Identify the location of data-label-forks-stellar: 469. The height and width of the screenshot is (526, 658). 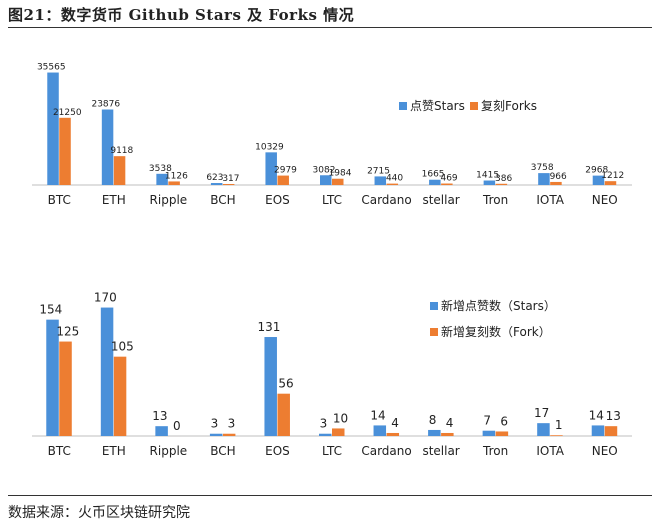
(448, 179).